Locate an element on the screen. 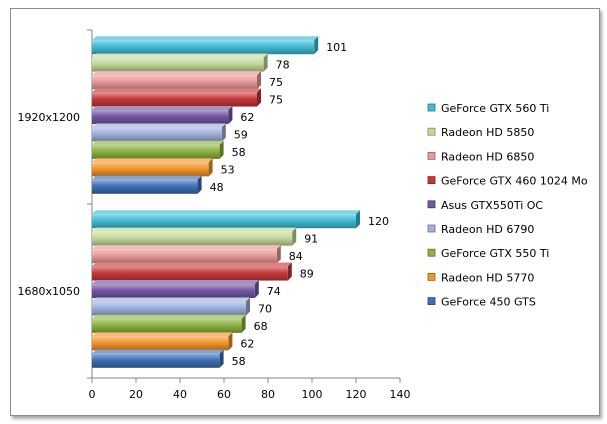  data-label: 70 is located at coordinates (265, 308).